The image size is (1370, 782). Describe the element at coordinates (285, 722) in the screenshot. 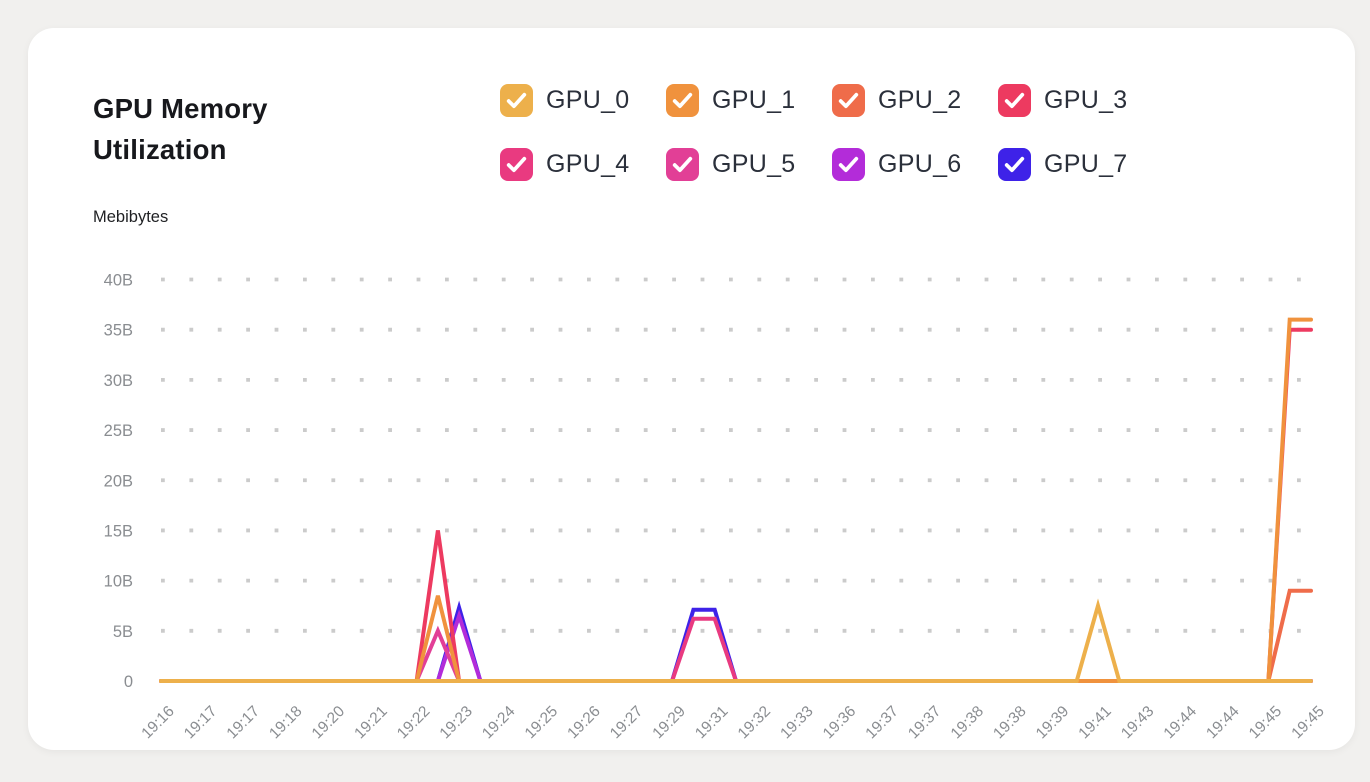

I see `x-axis-tick-label: 19:18` at that location.